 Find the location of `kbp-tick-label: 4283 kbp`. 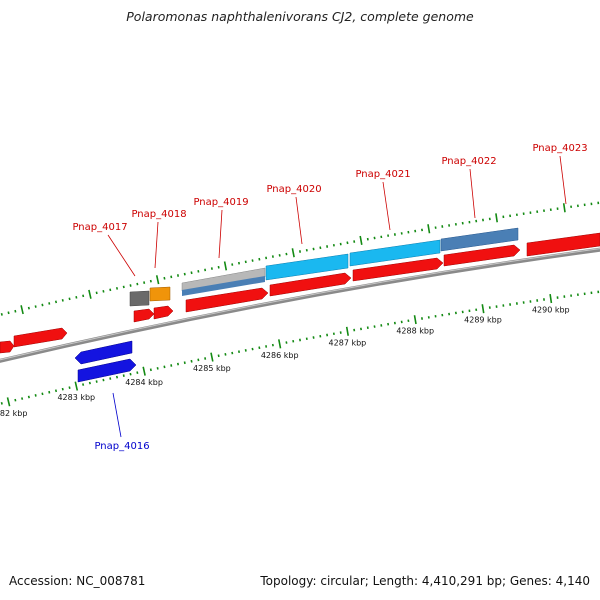

kbp-tick-label: 4283 kbp is located at coordinates (76, 397).